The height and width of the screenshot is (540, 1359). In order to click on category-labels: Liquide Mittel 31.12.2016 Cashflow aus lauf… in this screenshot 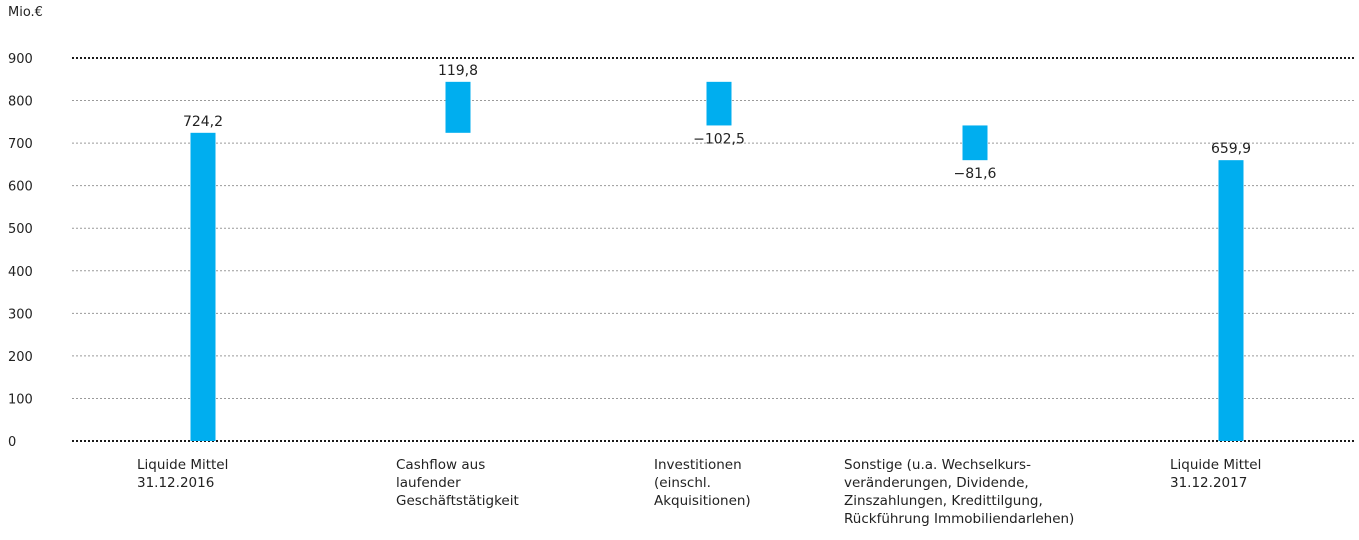, I will do `click(699, 492)`.